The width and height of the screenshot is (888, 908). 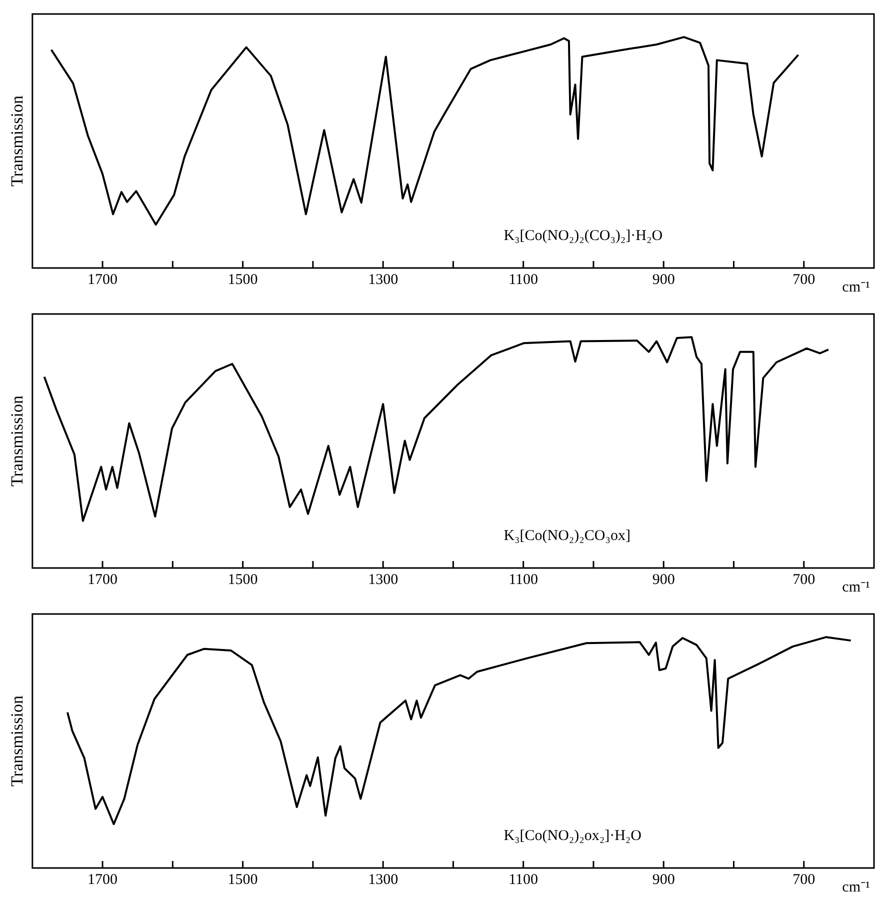 What do you see at coordinates (583, 236) in the screenshot?
I see `annotation: K₃[Co(NO₂)₂(CO₃)₂]·H₂O` at bounding box center [583, 236].